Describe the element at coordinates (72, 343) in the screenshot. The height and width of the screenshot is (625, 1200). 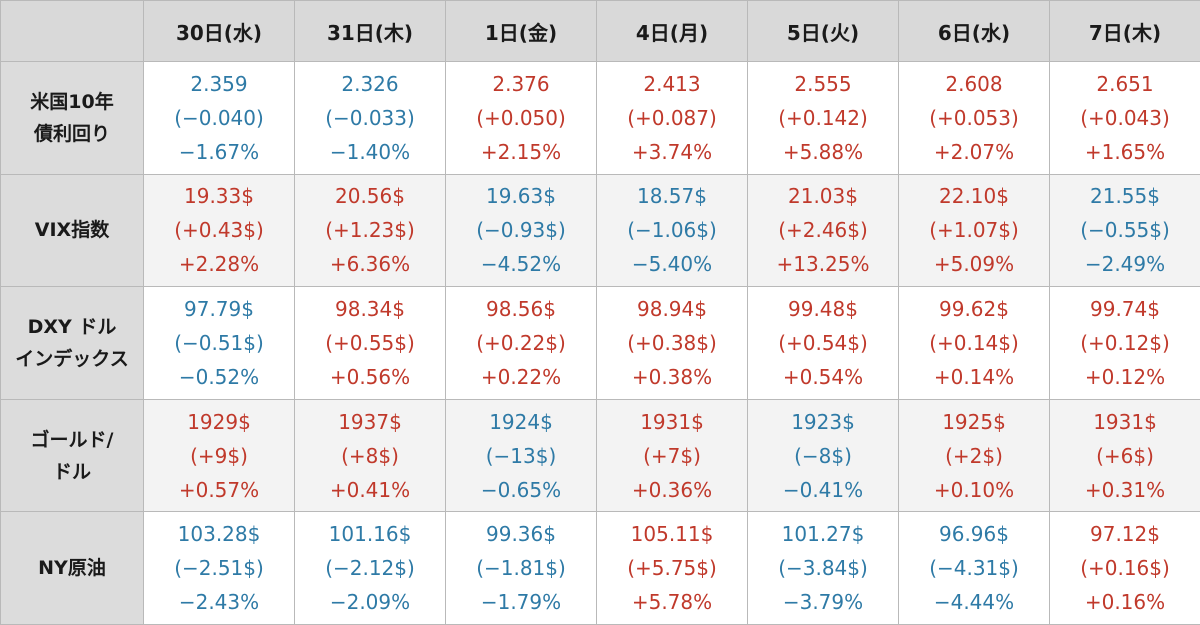
I see `row-label: DXY ドル インデックス` at that location.